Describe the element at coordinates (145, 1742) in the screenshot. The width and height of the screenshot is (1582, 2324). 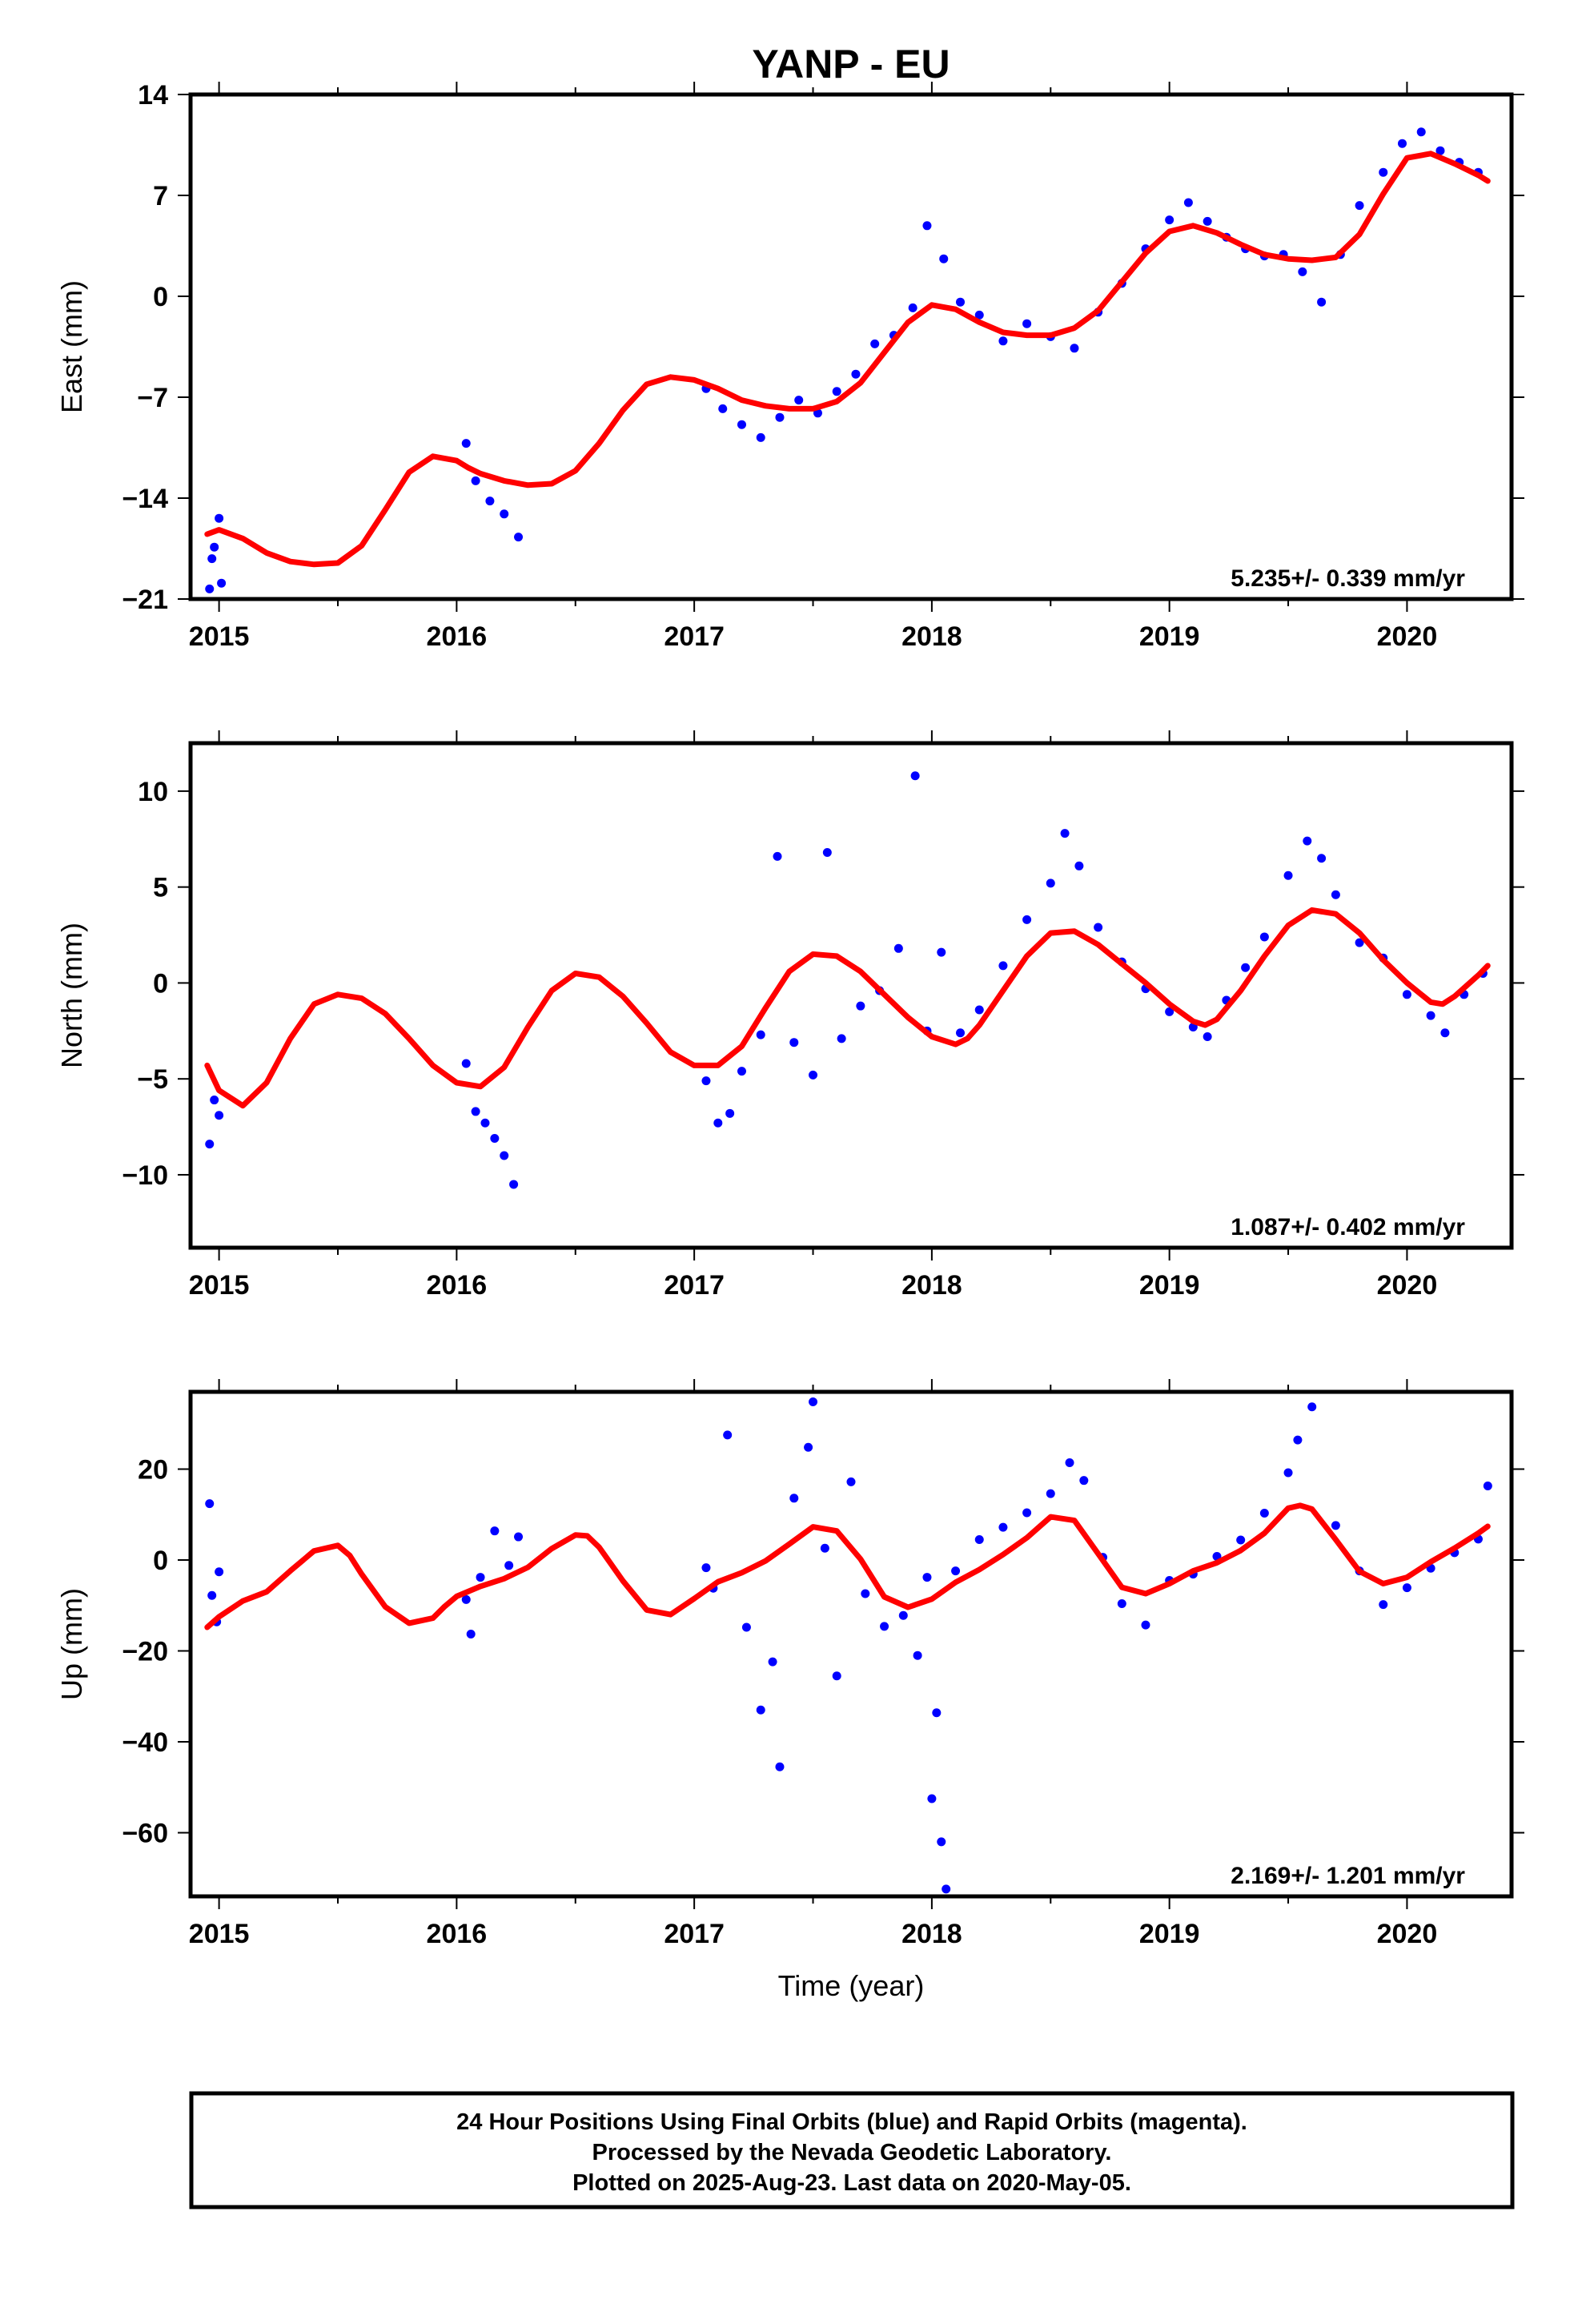
I see `y-tick-label: −40` at that location.